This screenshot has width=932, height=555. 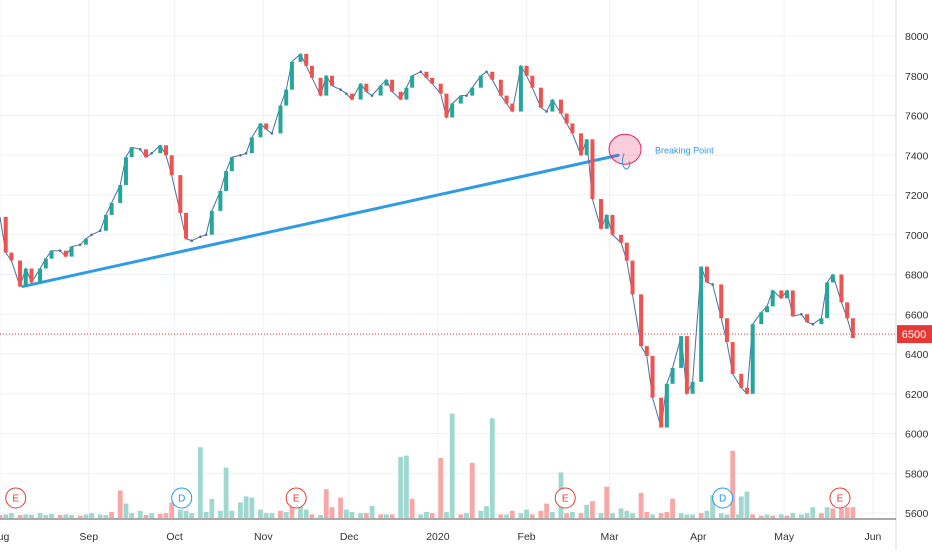 What do you see at coordinates (917, 156) in the screenshot?
I see `y-tick-label: 7400` at bounding box center [917, 156].